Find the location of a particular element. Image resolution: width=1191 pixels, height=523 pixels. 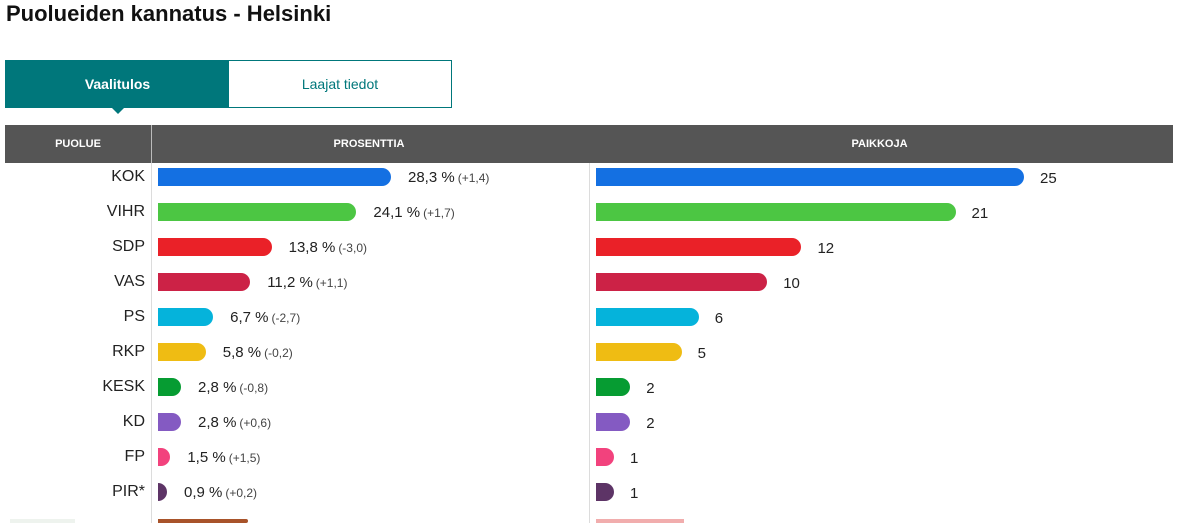

percent-change: (+1,1) is located at coordinates (331, 283).